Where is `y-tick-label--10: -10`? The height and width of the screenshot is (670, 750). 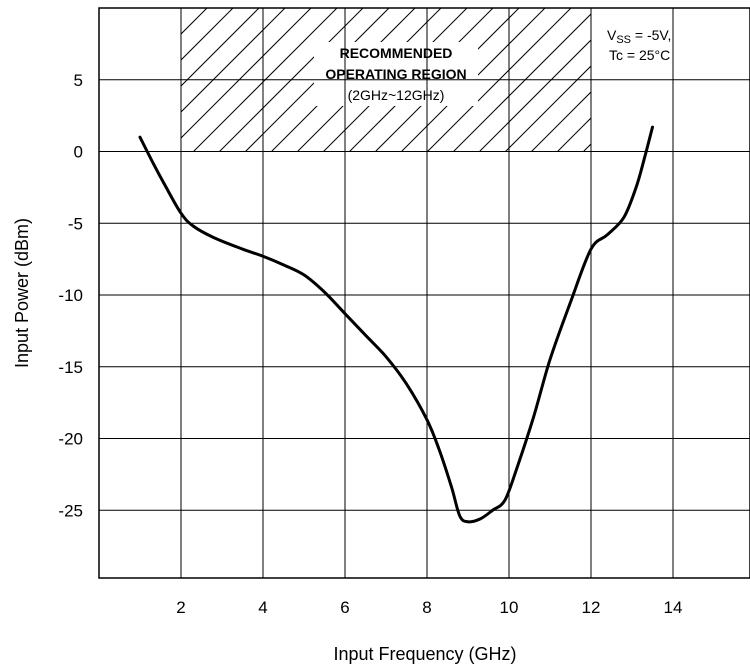
y-tick-label--10: -10 is located at coordinates (70, 295).